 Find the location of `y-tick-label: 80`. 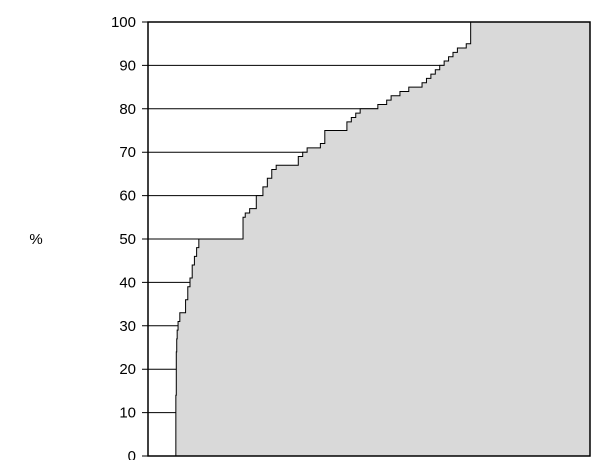

y-tick-label: 80 is located at coordinates (127, 109).